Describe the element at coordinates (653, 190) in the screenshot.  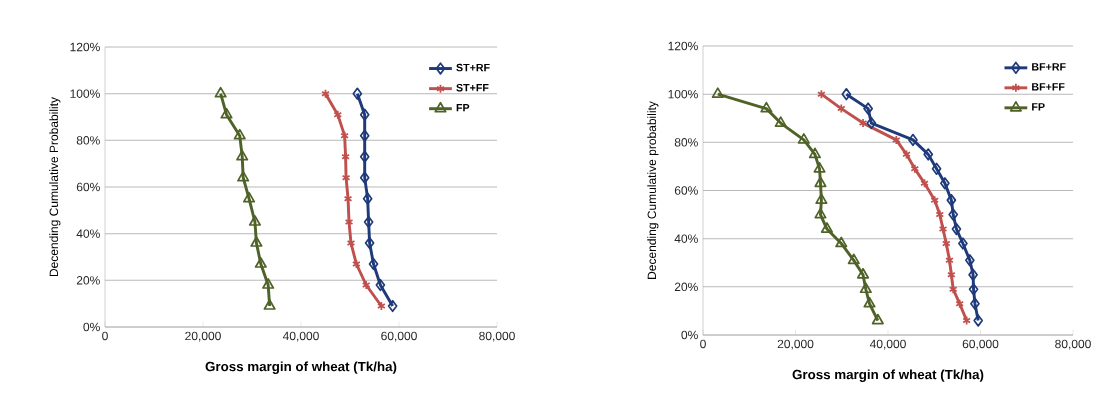
I see `y-axis-title: Decending Cumulative probability` at that location.